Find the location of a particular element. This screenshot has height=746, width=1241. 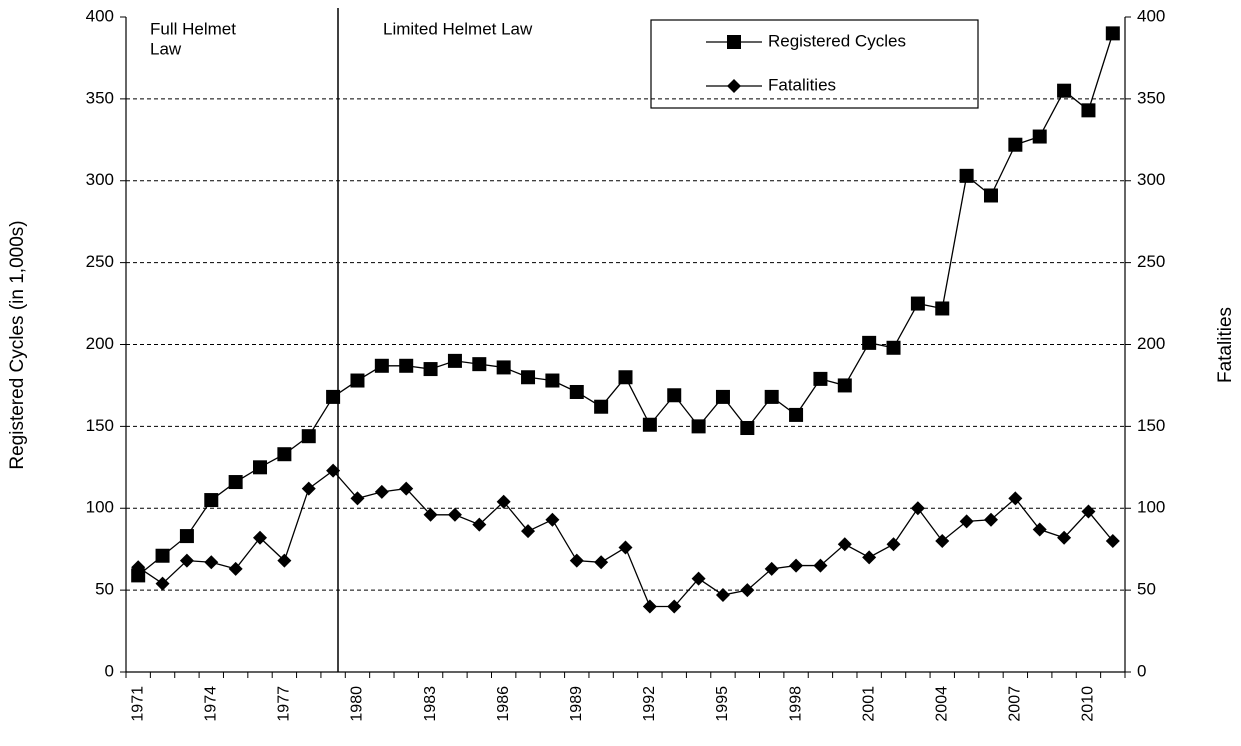

y2-tick-label: 150 is located at coordinates (1151, 425).